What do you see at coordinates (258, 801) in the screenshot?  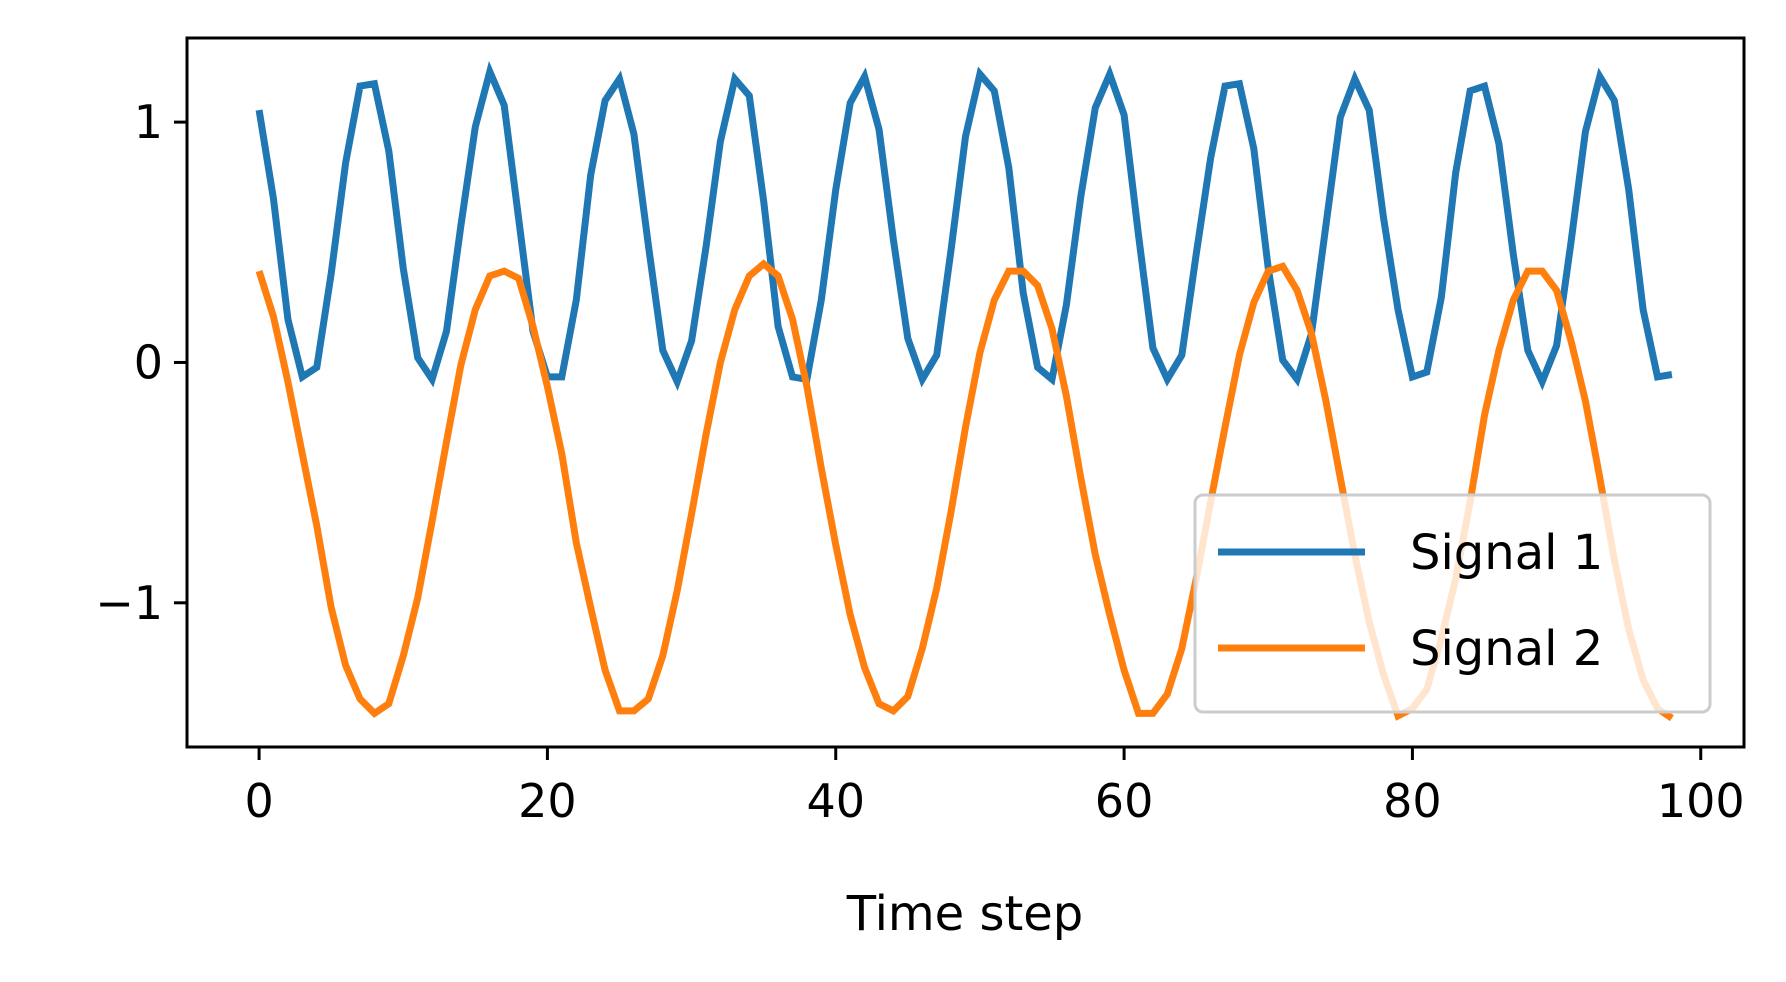 I see `x-tick-label: 0` at bounding box center [258, 801].